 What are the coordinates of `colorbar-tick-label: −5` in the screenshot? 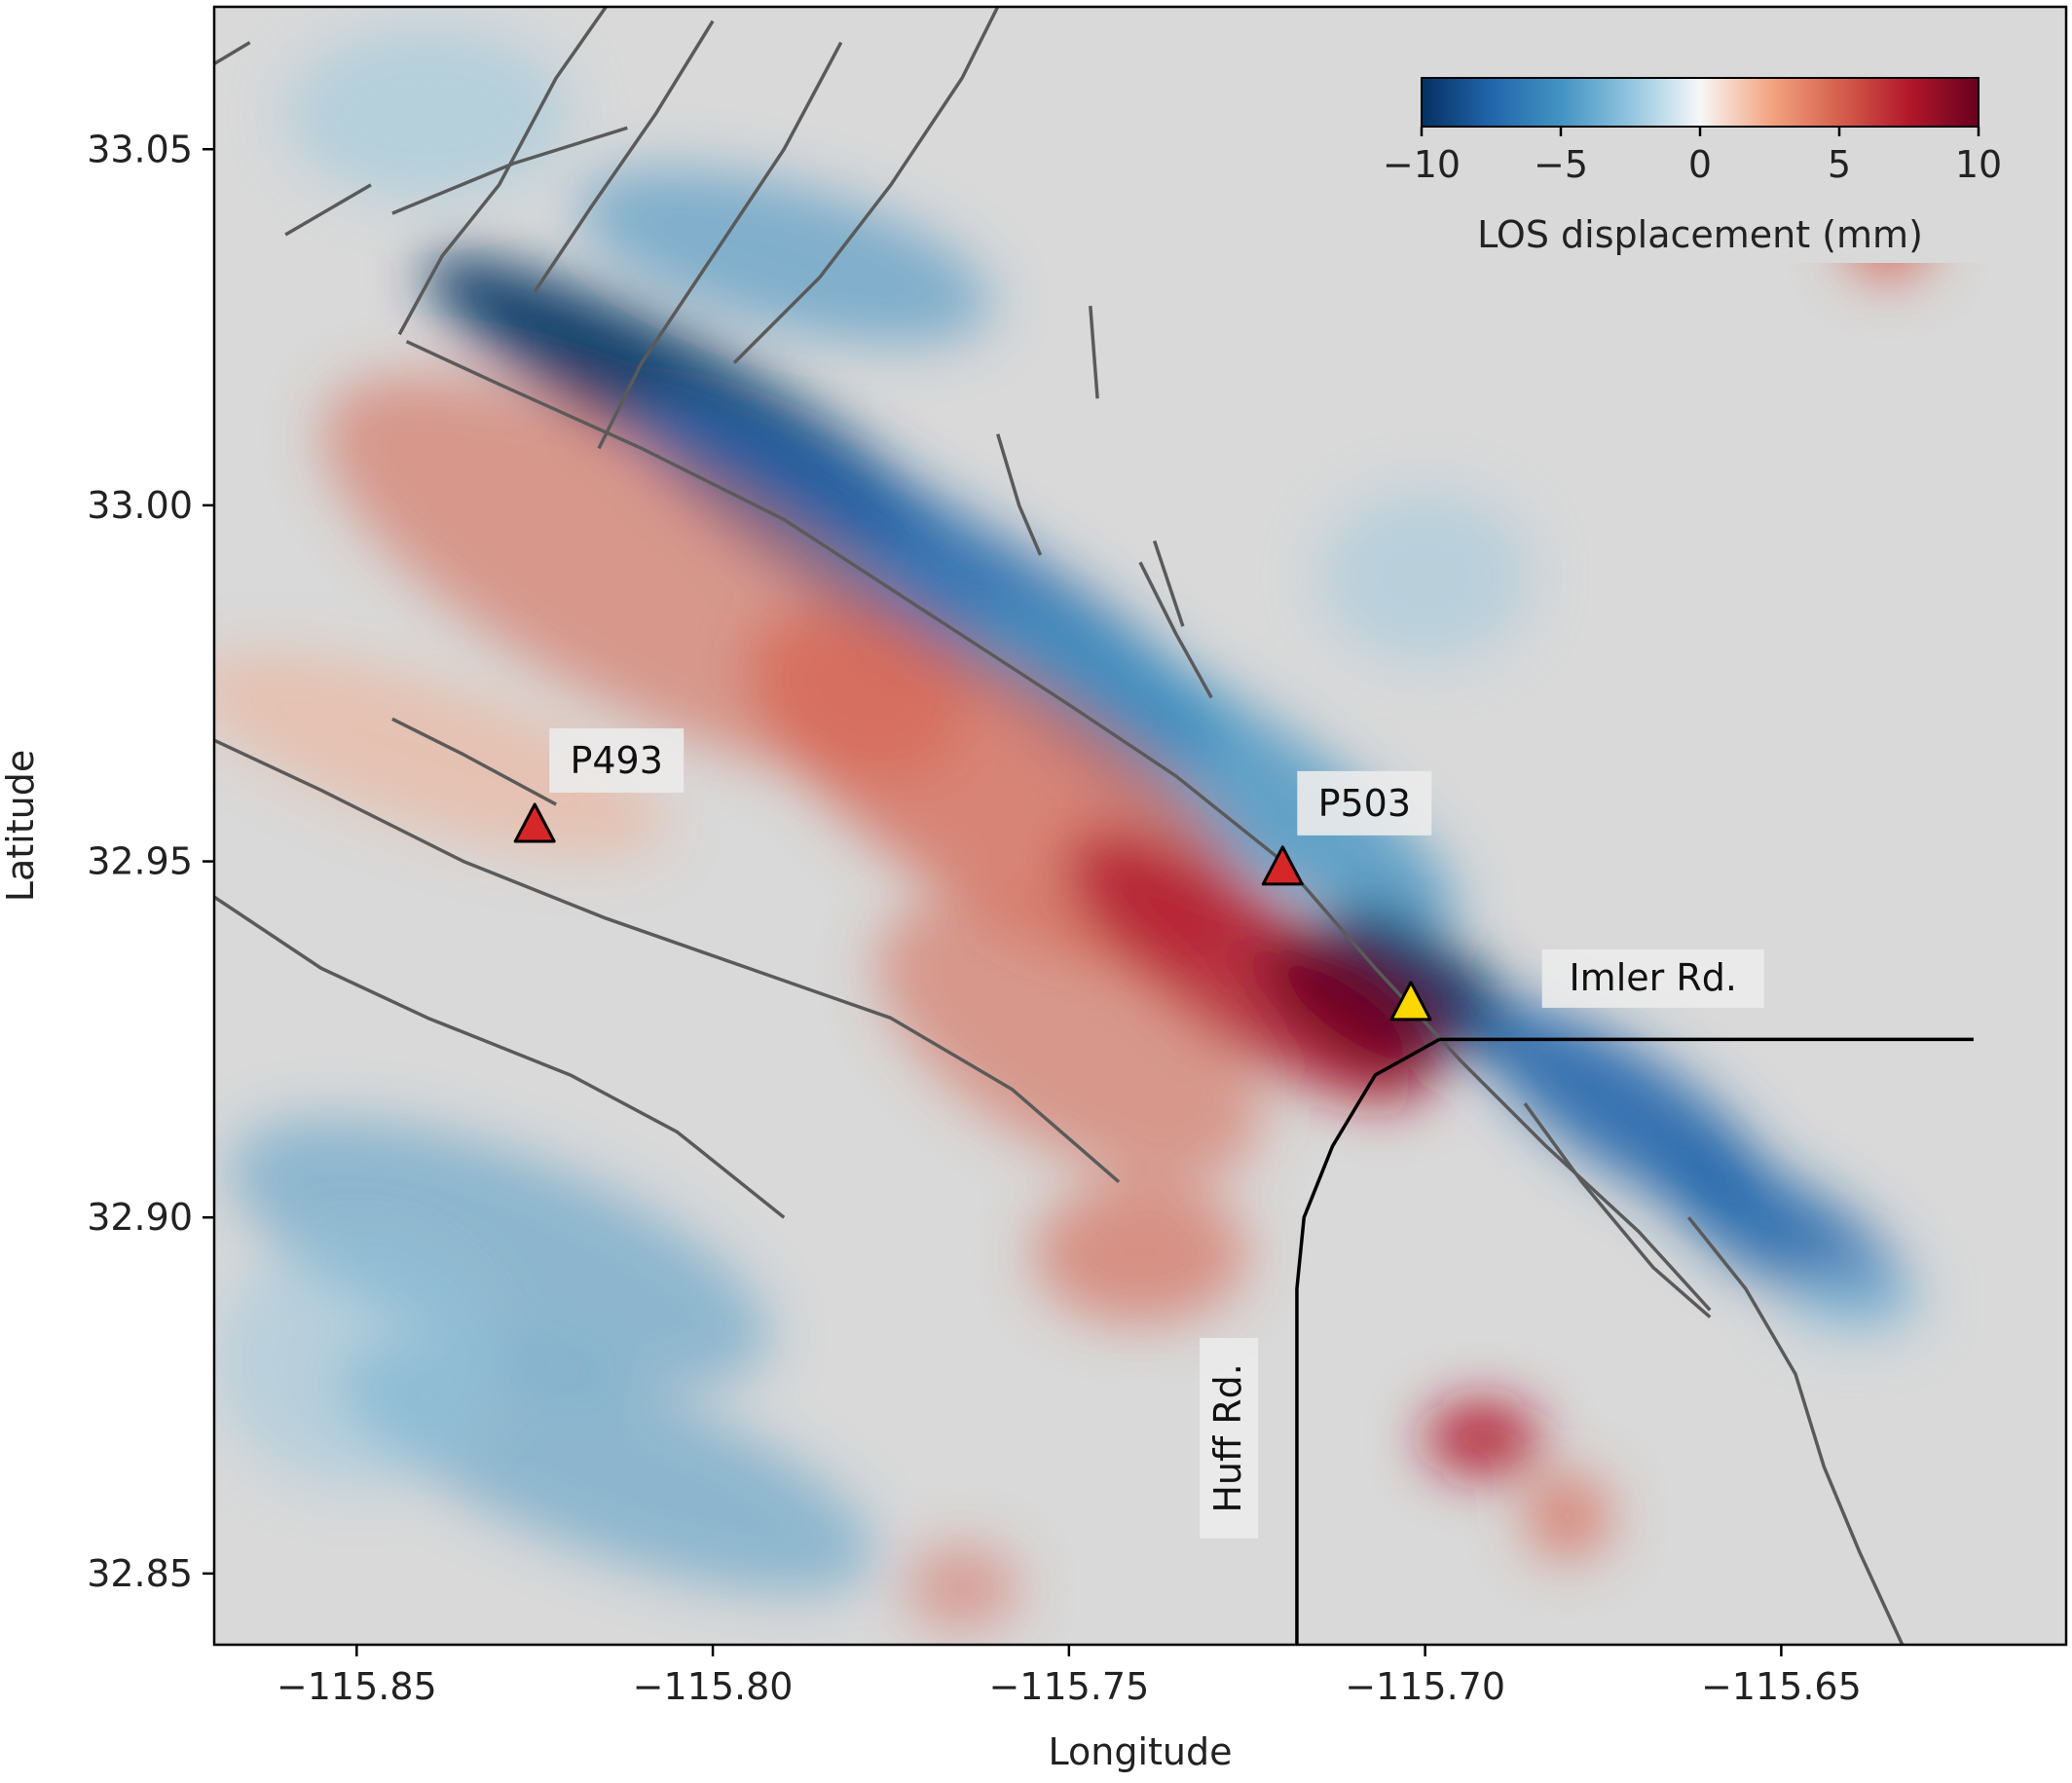 It's located at (1561, 164).